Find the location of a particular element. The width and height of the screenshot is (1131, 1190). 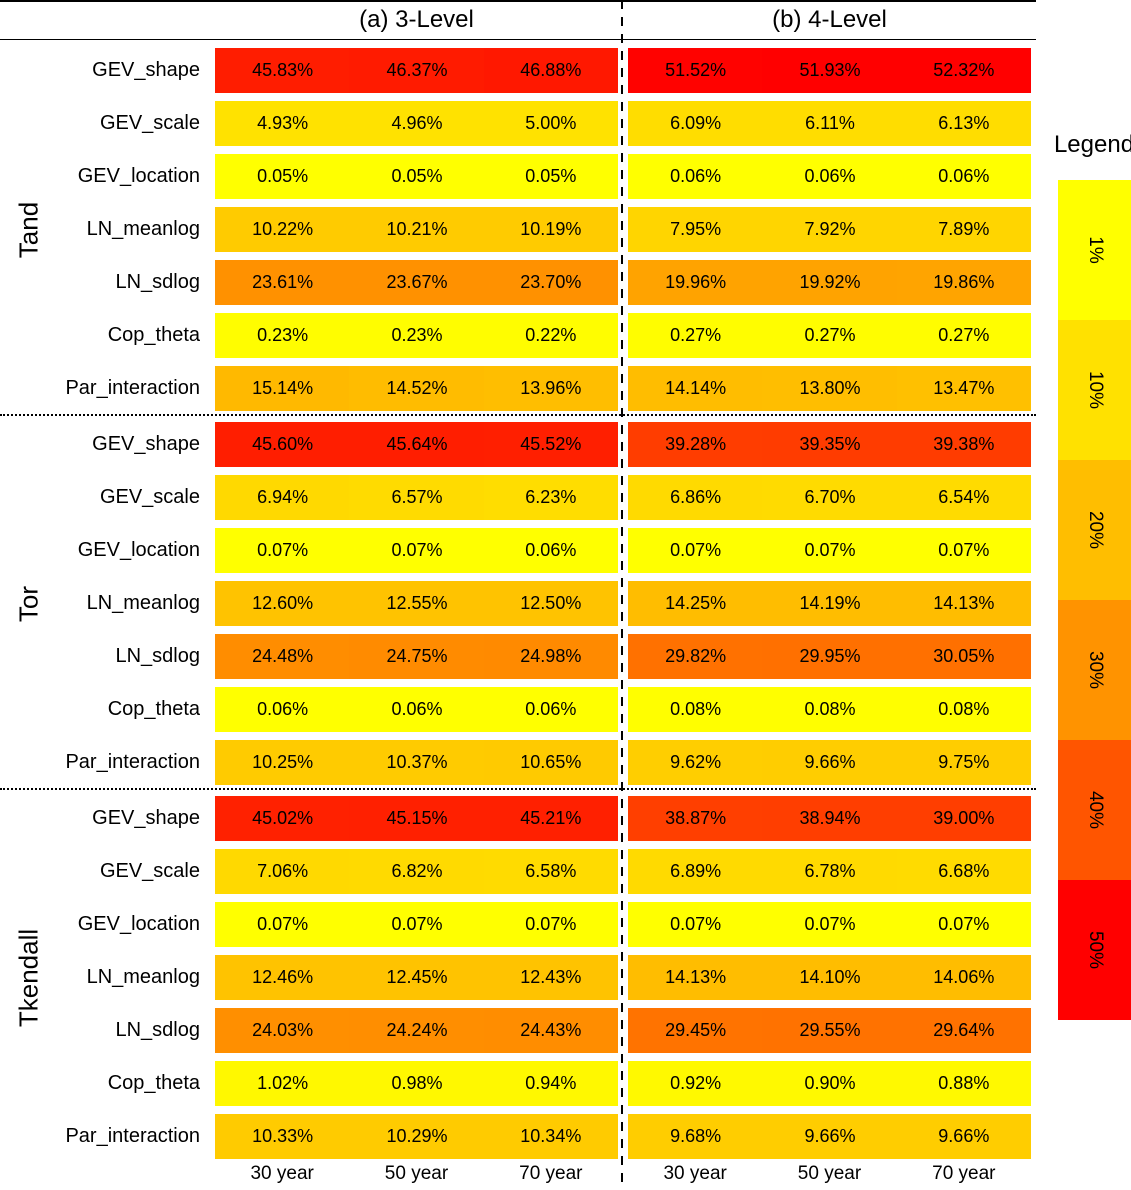

heatmap-cell: 7.06% is located at coordinates (283, 871).